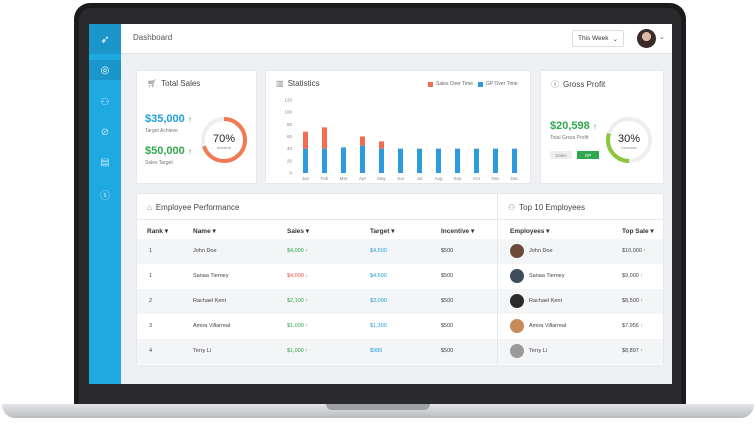 The height and width of the screenshot is (429, 756). Describe the element at coordinates (538, 351) in the screenshot. I see `employee-name: Terry Li` at that location.